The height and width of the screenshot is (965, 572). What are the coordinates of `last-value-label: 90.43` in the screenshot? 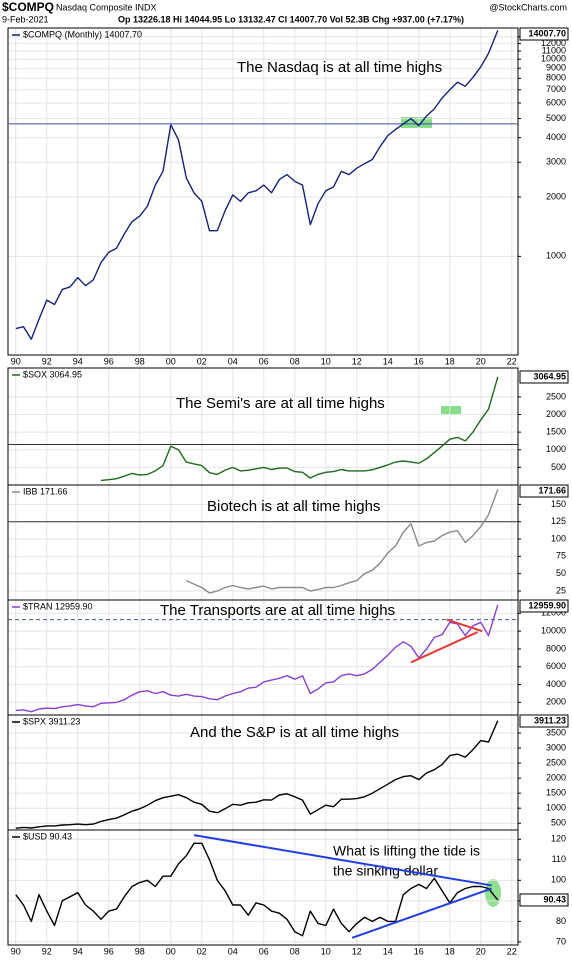 It's located at (554, 899).